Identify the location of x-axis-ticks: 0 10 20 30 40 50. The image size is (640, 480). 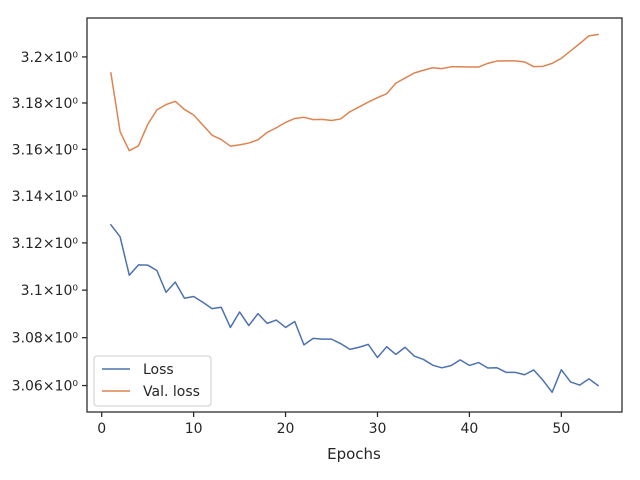
(333, 424).